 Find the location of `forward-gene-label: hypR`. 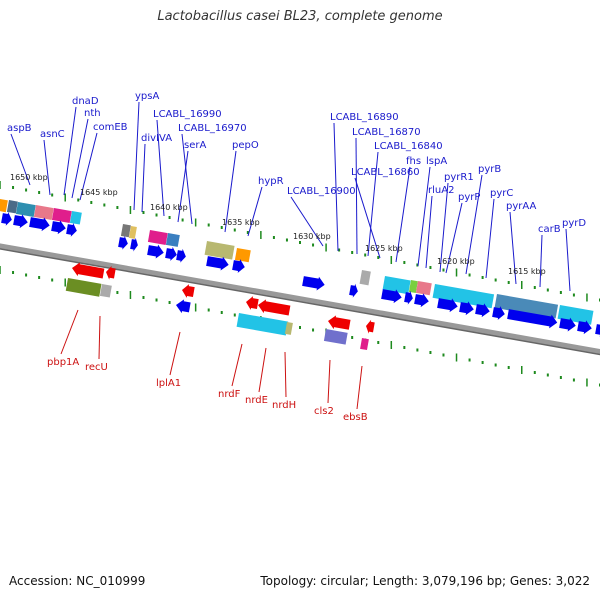

forward-gene-label: hypR is located at coordinates (271, 181).